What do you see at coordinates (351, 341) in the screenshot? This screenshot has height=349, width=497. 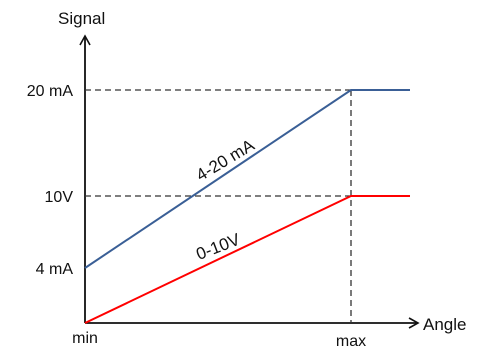 I see `x-tick-label-max: max` at bounding box center [351, 341].